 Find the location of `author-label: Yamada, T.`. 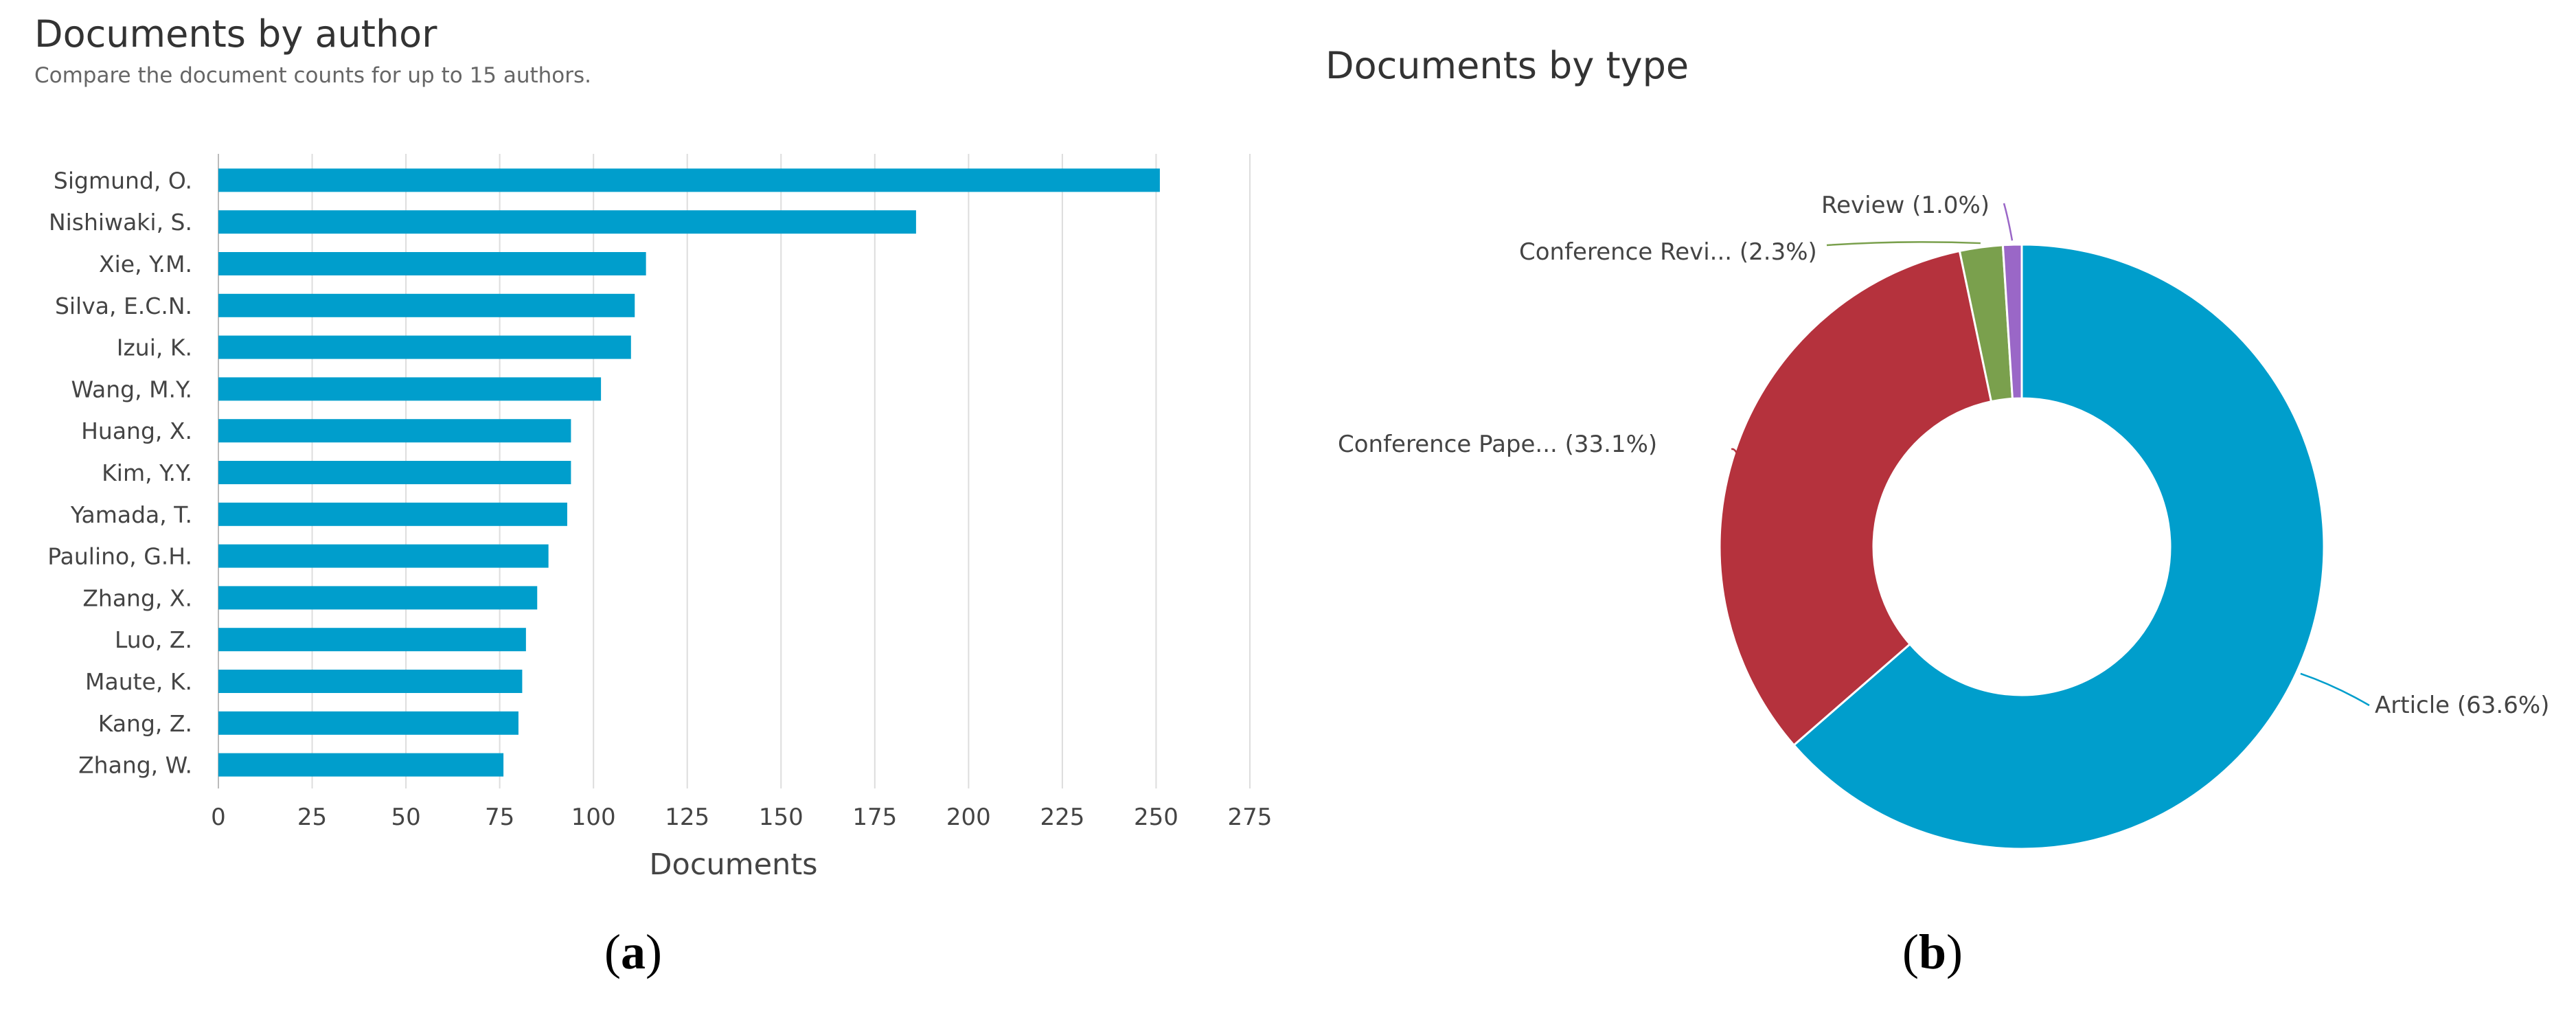

author-label: Yamada, T. is located at coordinates (131, 514).